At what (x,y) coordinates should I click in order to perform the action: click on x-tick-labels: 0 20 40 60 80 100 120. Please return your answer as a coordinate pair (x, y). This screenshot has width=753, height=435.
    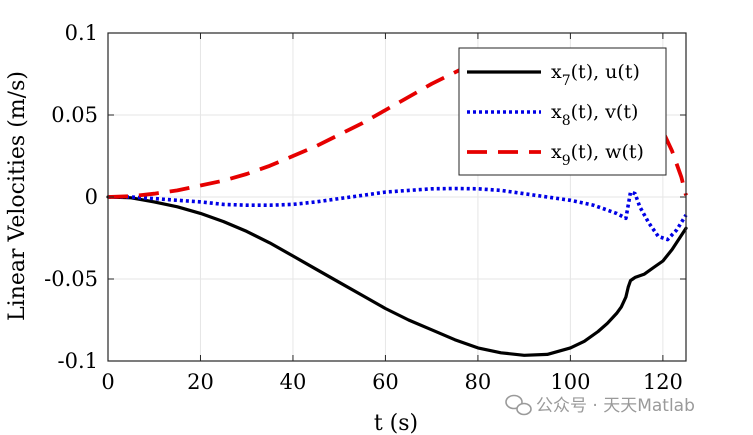
    Looking at the image, I should click on (392, 382).